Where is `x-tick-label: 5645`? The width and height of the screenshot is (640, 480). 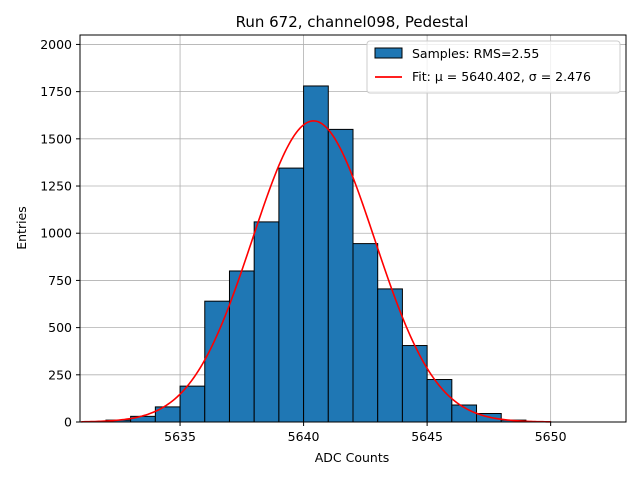 x-tick-label: 5645 is located at coordinates (427, 436).